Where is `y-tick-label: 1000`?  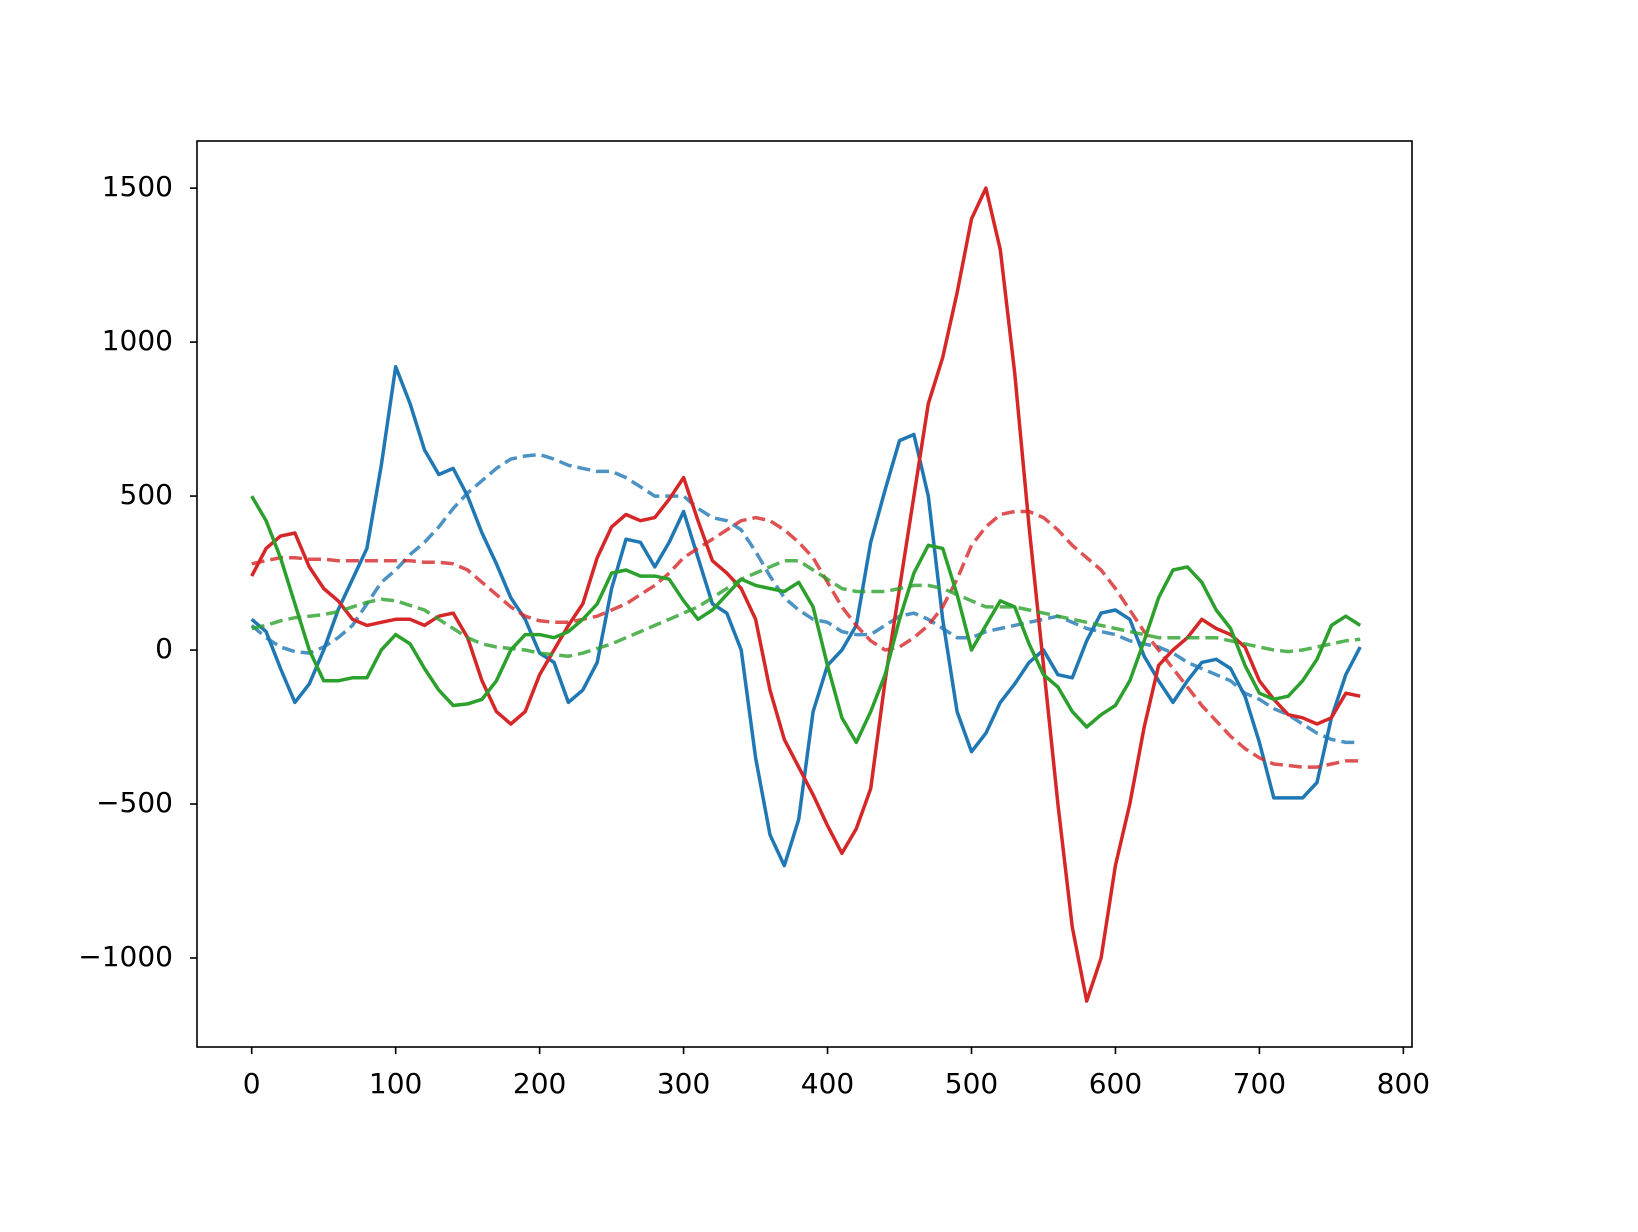 y-tick-label: 1000 is located at coordinates (137, 340).